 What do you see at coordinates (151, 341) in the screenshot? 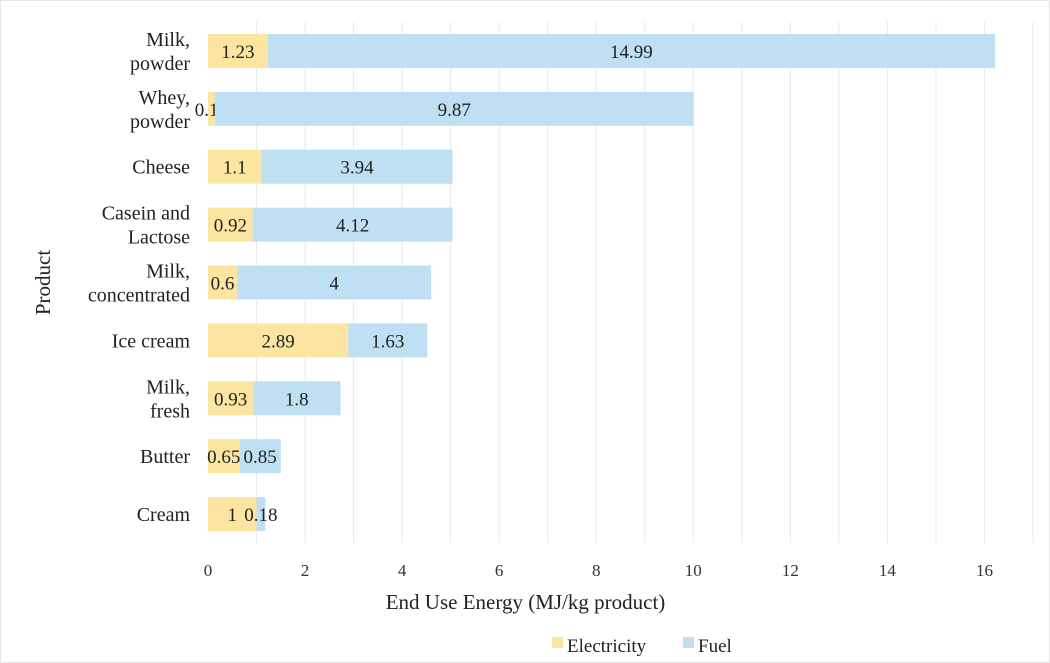
I see `category-label: Ice cream` at bounding box center [151, 341].